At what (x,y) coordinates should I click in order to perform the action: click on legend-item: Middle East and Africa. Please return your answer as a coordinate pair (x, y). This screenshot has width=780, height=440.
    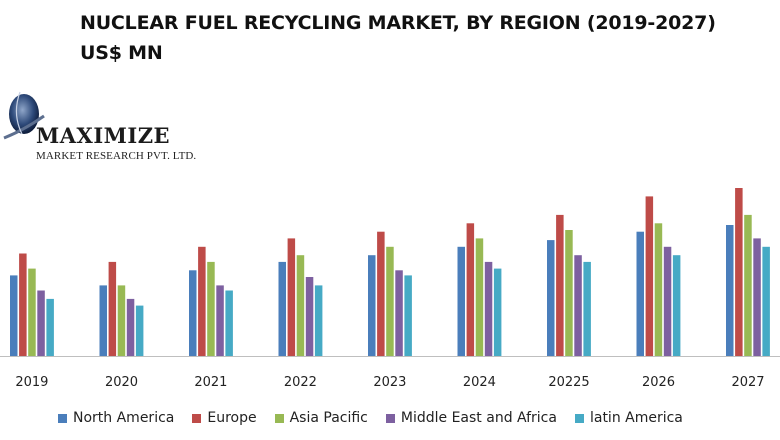
    Looking at the image, I should click on (471, 418).